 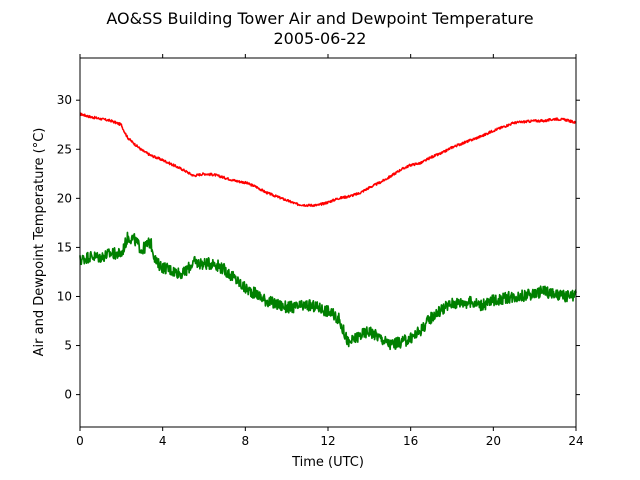 What do you see at coordinates (64, 296) in the screenshot?
I see `y-tick-label: 10` at bounding box center [64, 296].